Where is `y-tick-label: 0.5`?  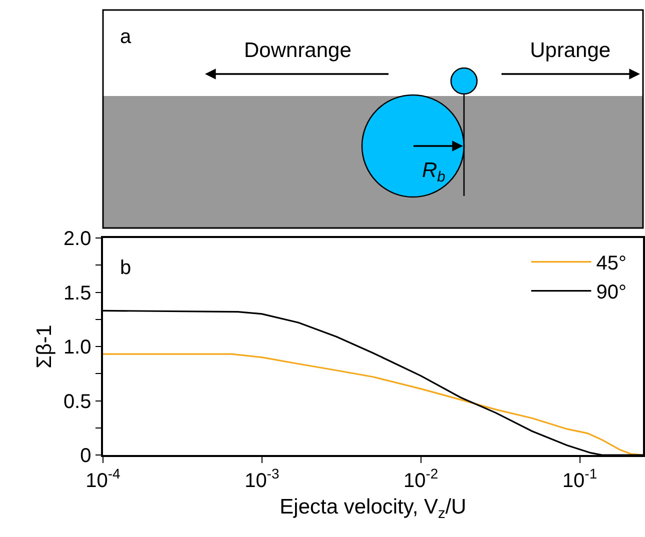 y-tick-label: 0.5 is located at coordinates (77, 401).